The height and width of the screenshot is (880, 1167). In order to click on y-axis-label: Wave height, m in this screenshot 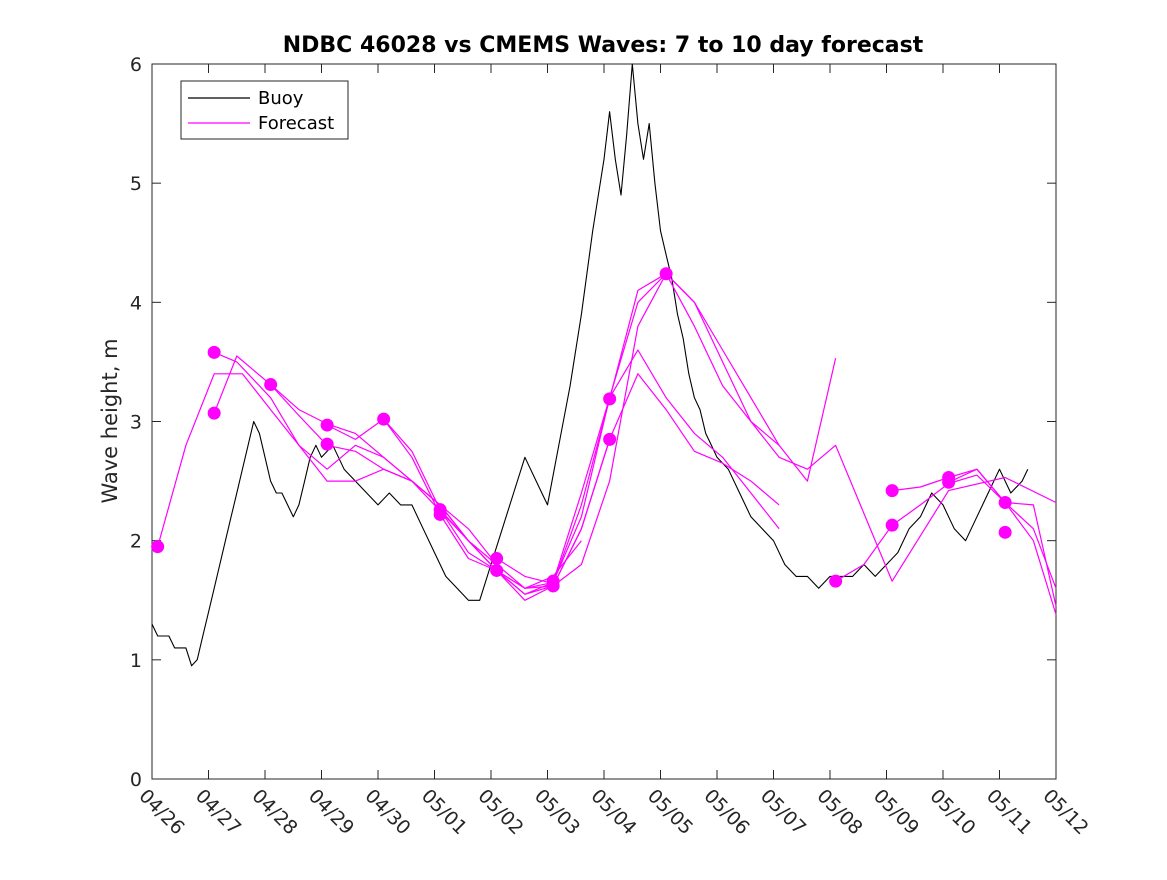, I will do `click(110, 420)`.